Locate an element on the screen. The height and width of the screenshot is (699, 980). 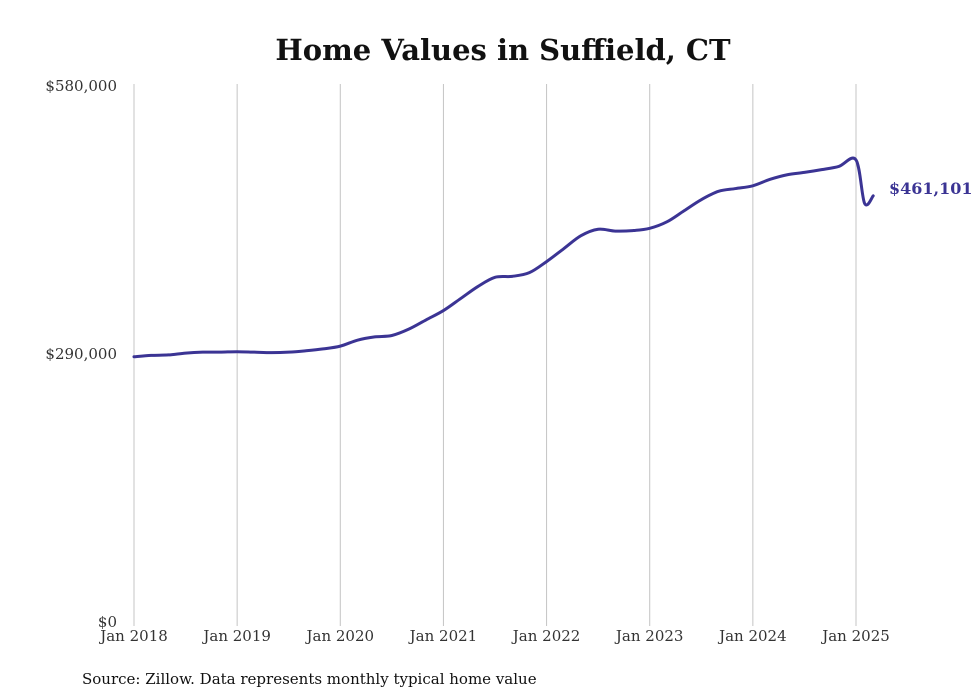
x-tick-label: Jan 2019 is located at coordinates (236, 636).